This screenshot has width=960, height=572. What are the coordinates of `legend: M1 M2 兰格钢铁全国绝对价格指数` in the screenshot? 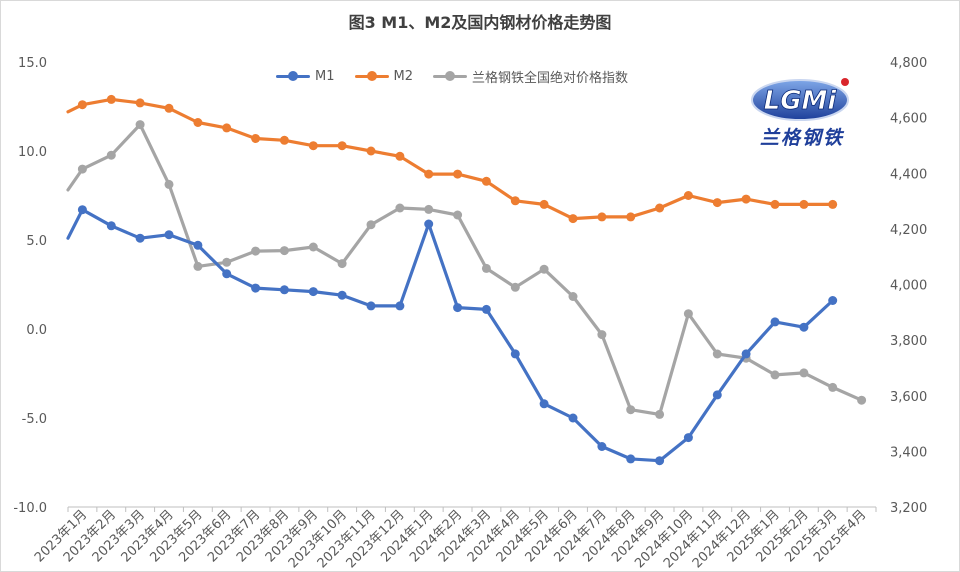 It's located at (462, 76).